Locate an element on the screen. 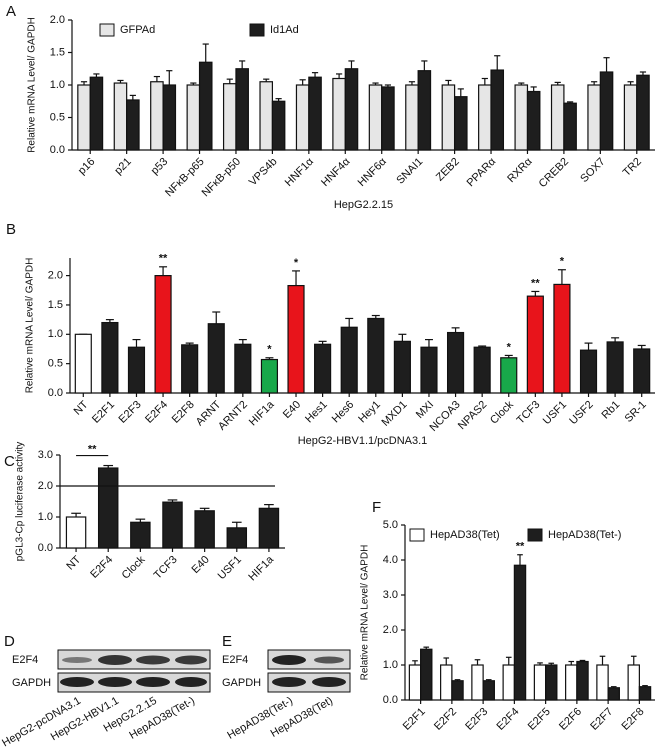 This screenshot has width=662, height=749. panel-letter: A is located at coordinates (11, 11).